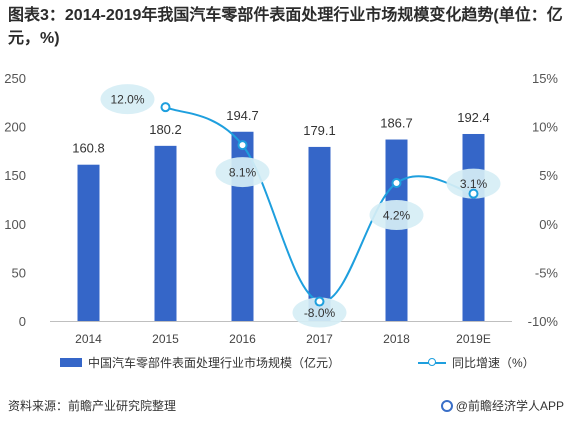 The image size is (572, 424). What do you see at coordinates (319, 339) in the screenshot?
I see `x-tick-label: 2017` at bounding box center [319, 339].